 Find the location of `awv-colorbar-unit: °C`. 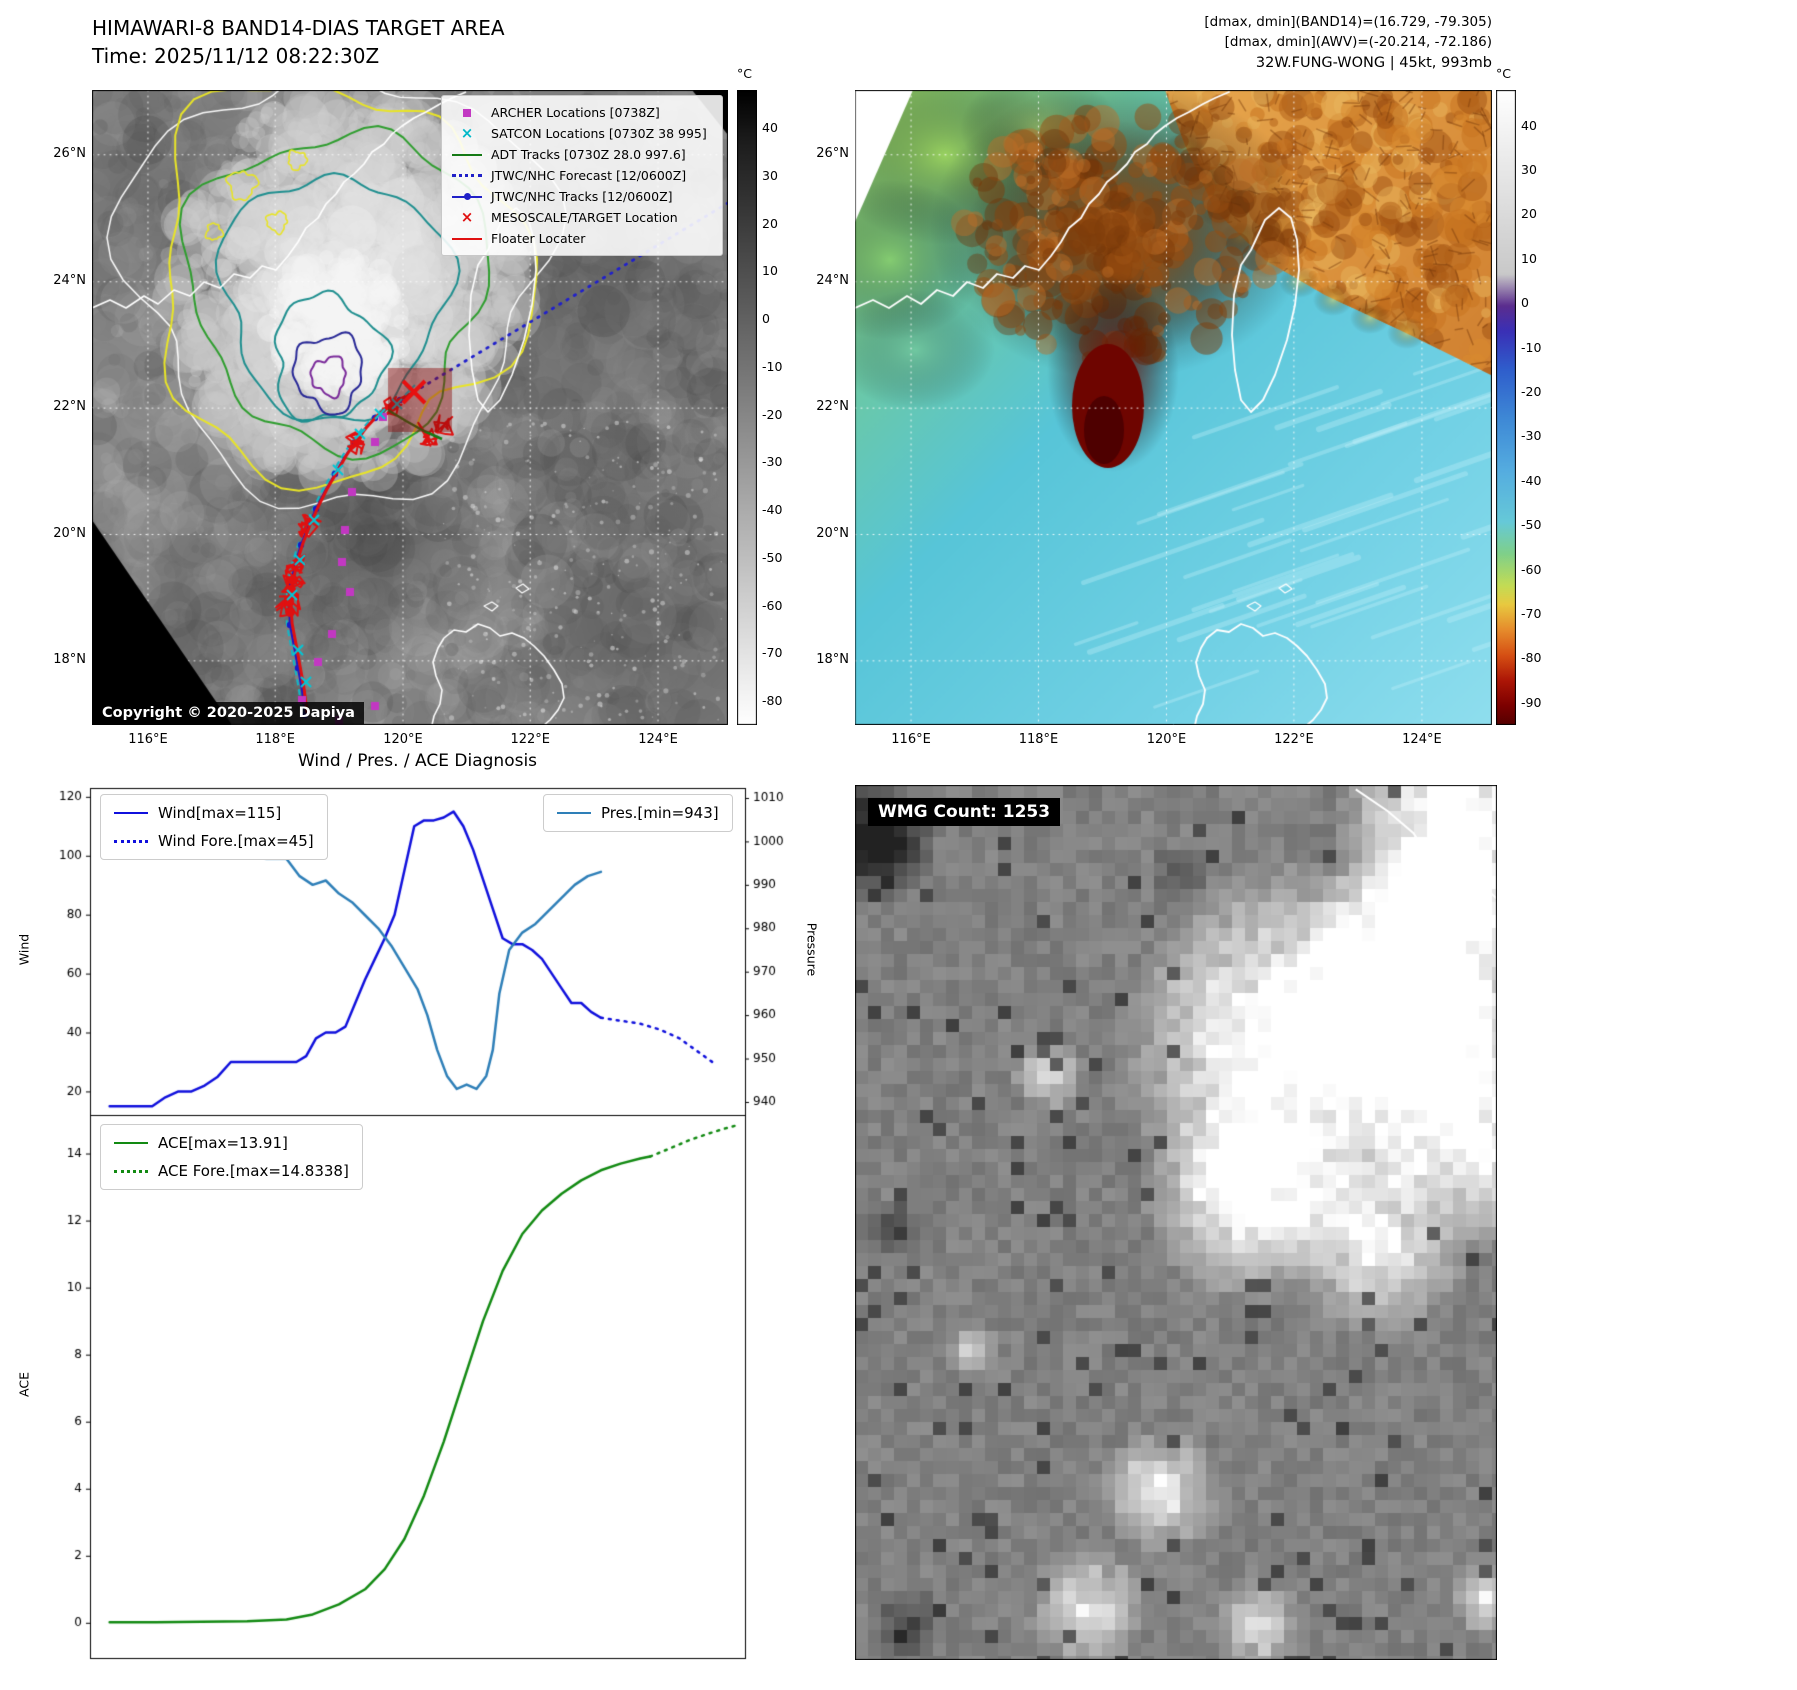

awv-colorbar-unit: °C is located at coordinates (1503, 73).